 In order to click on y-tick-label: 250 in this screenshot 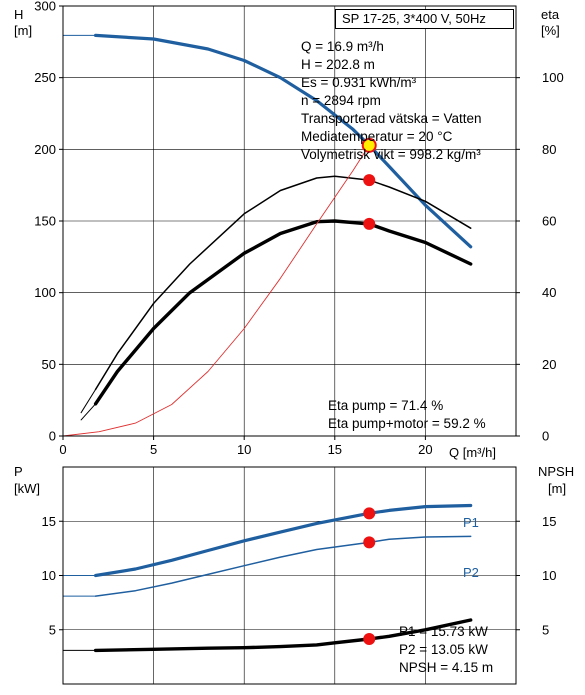, I will do `click(45, 77)`.